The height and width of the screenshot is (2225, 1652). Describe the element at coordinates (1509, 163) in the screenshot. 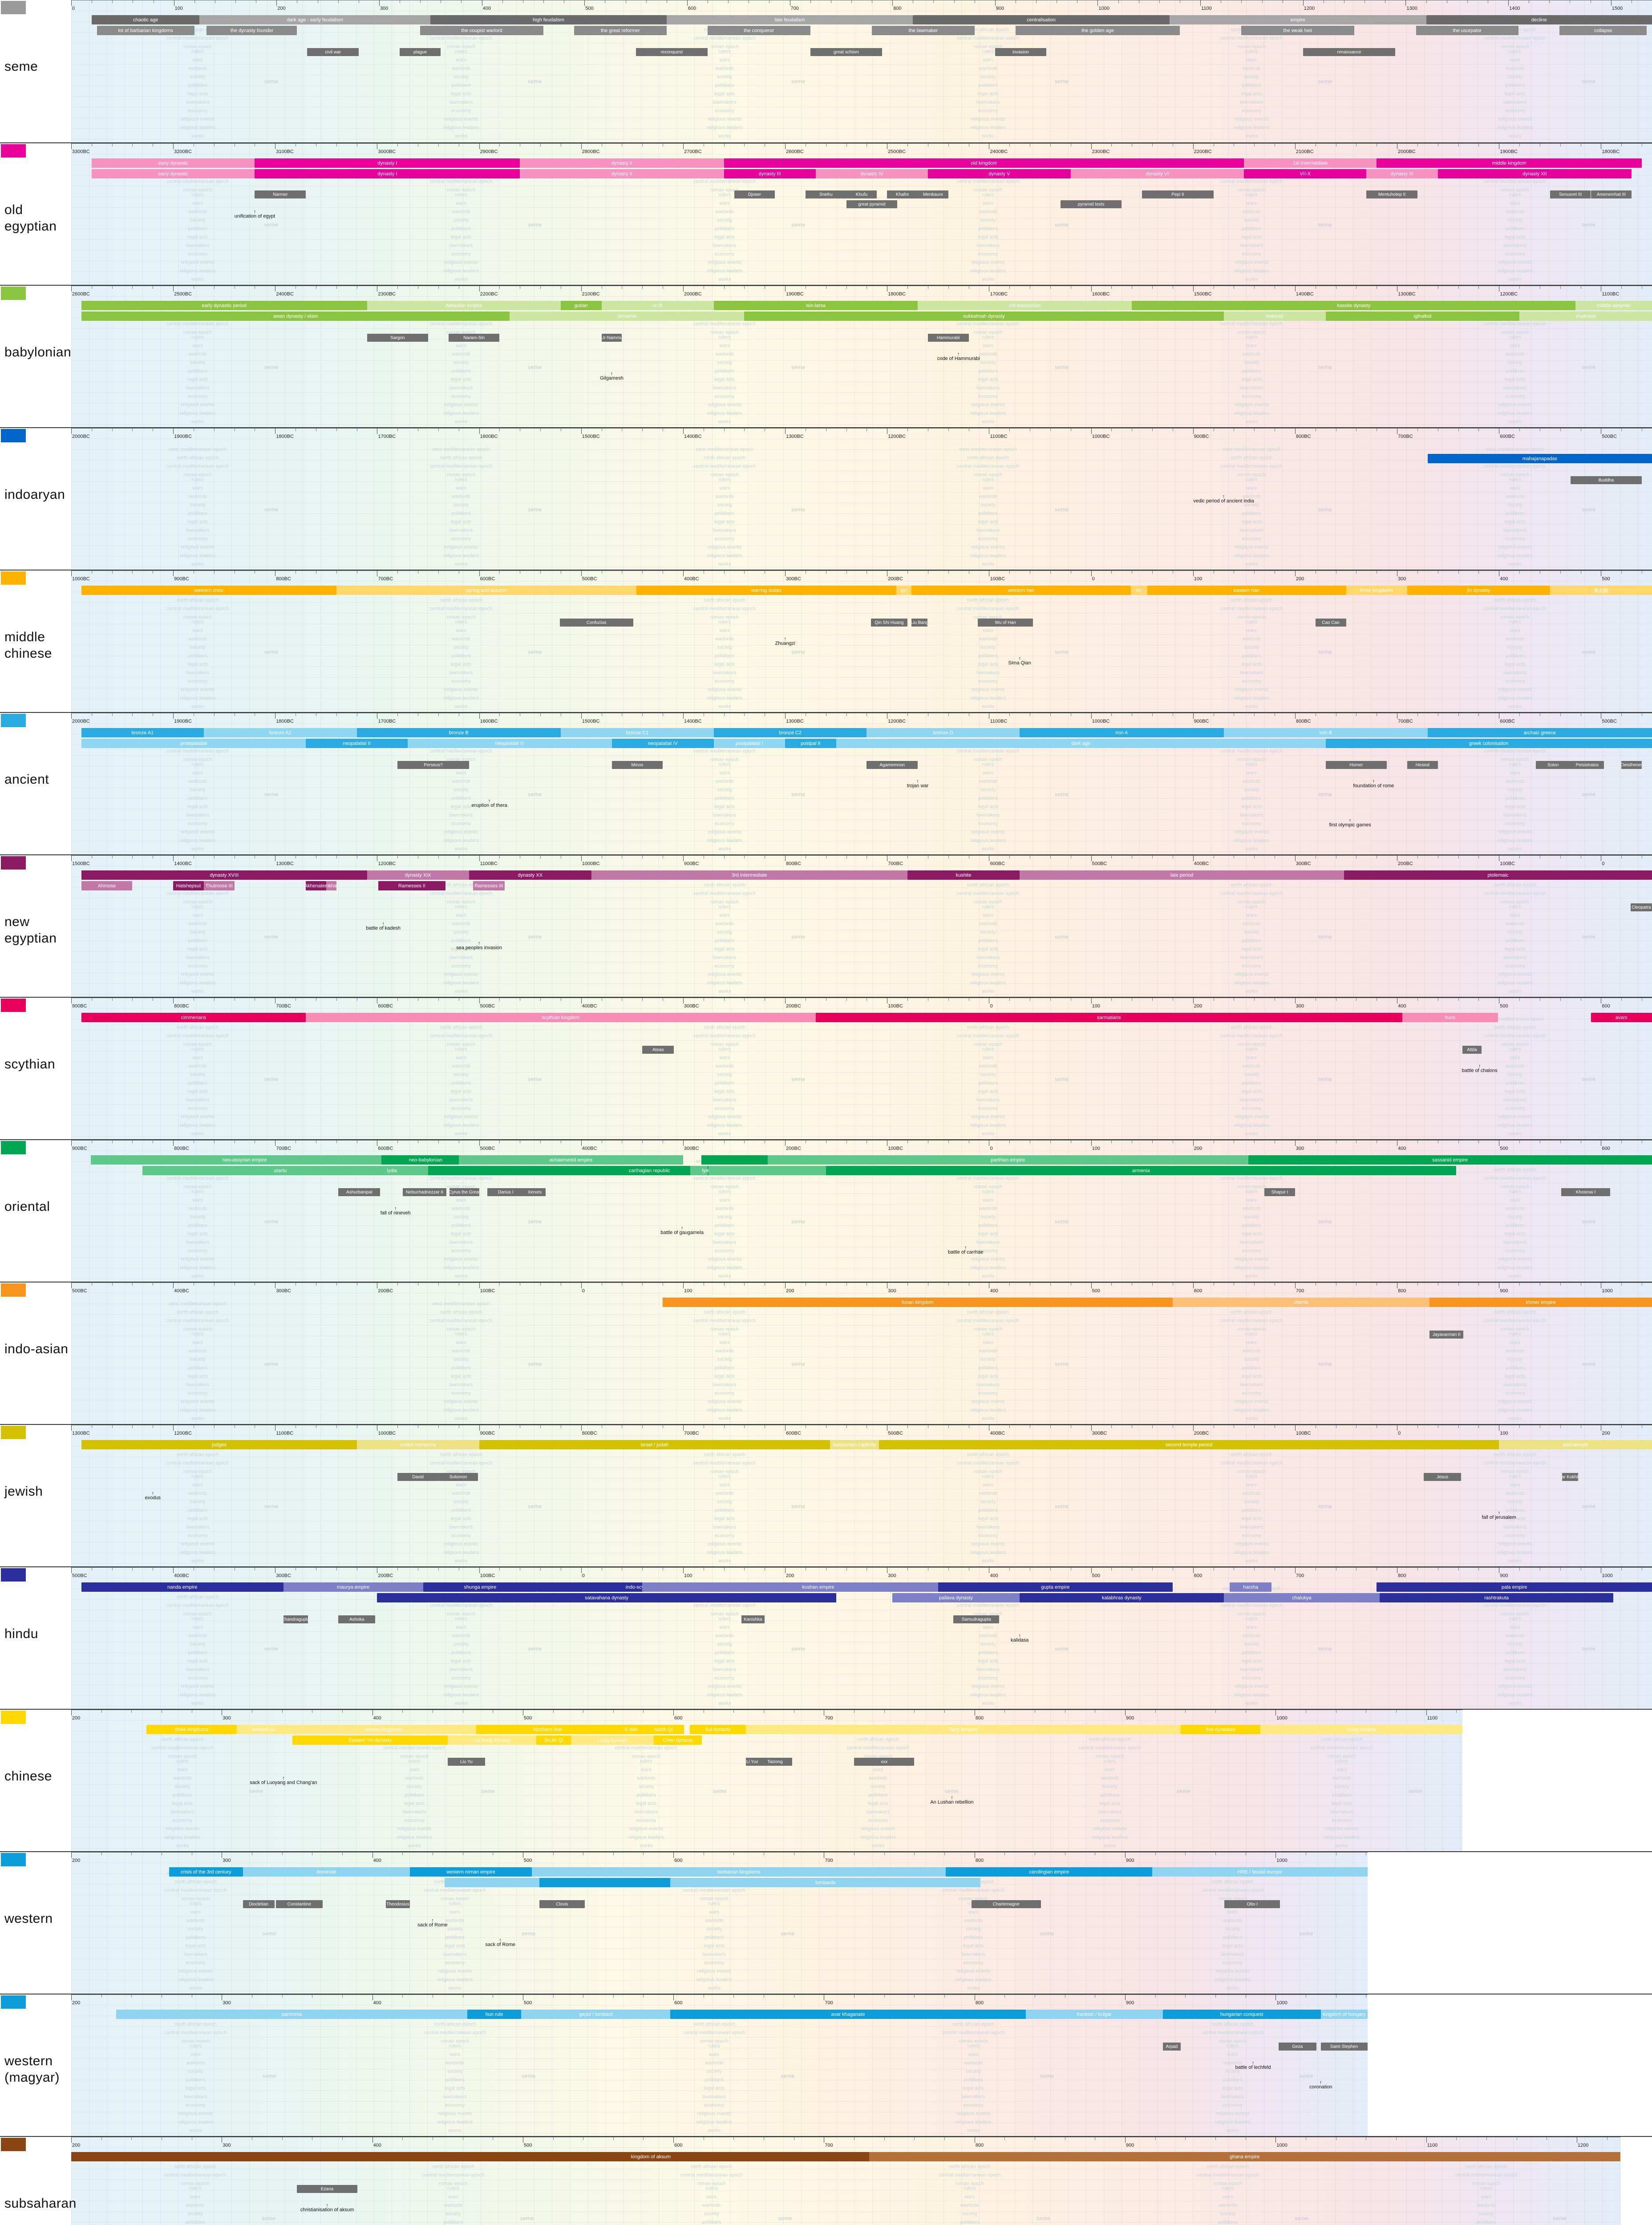

I see `era-bar: middle kingdom` at that location.